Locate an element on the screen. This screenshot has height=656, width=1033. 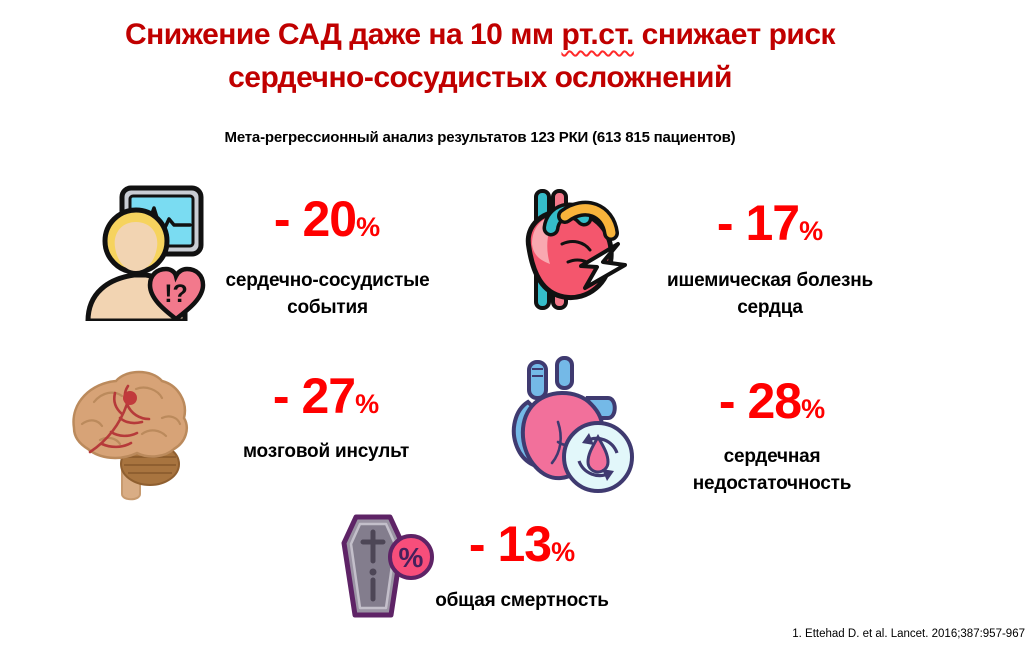
stat-label: общая смертность is located at coordinates (522, 600).